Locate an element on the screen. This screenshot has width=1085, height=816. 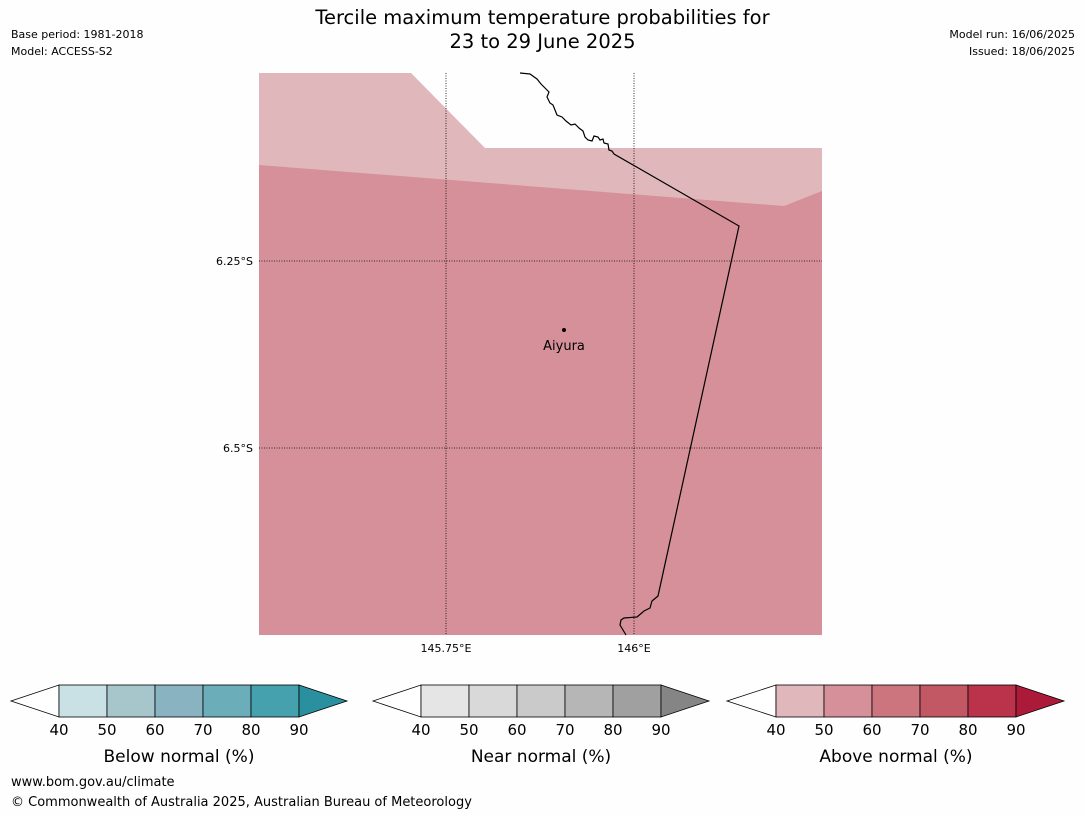
colorbar-above-under-extension is located at coordinates (751, 701).